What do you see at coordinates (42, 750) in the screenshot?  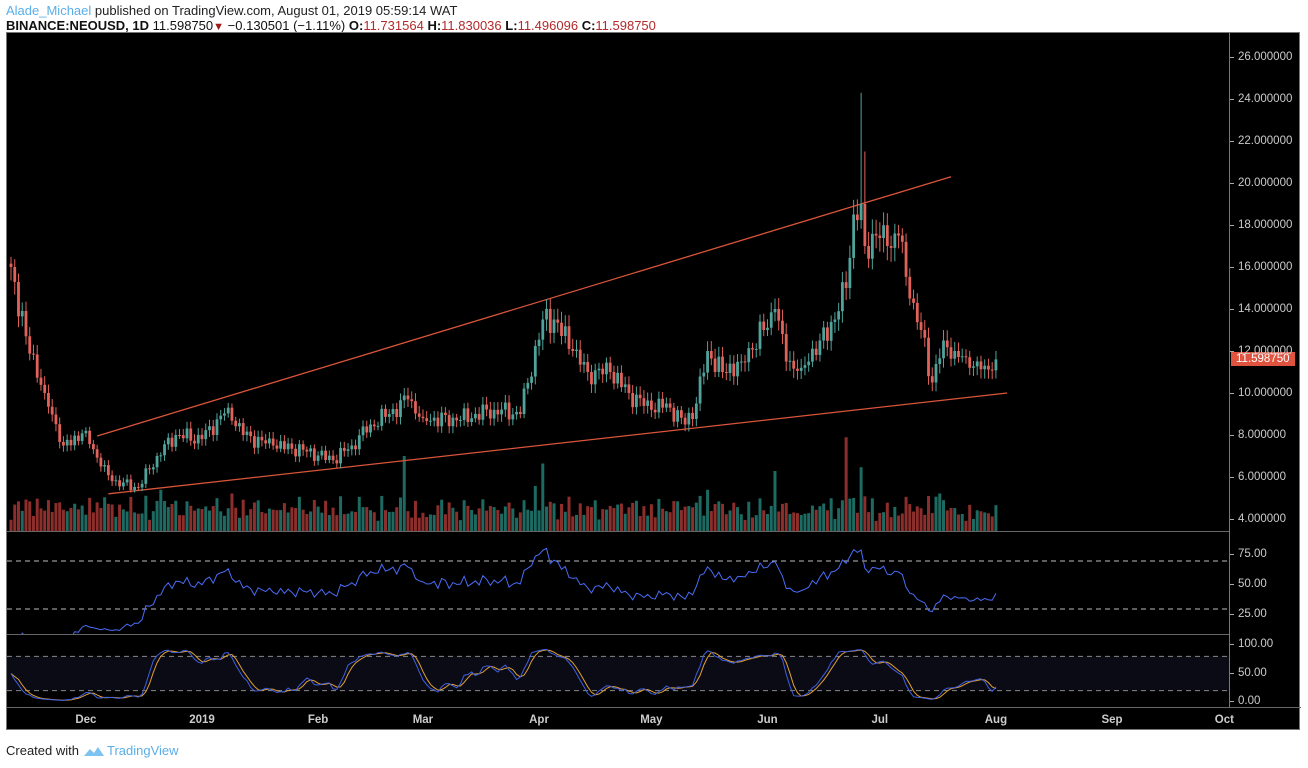 I see `created-with-text: Created with` at bounding box center [42, 750].